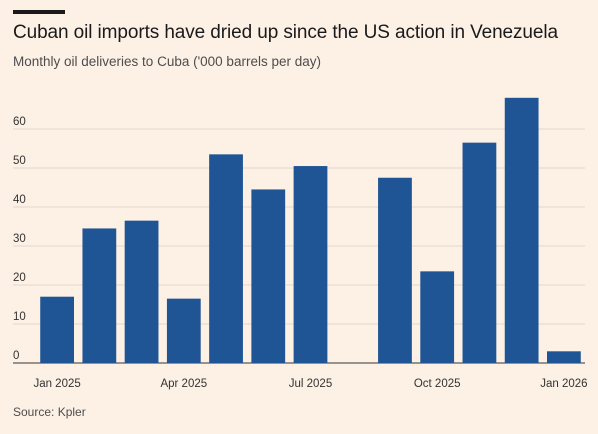 The width and height of the screenshot is (598, 434). Describe the element at coordinates (19, 200) in the screenshot. I see `y-tick-label: 40` at that location.